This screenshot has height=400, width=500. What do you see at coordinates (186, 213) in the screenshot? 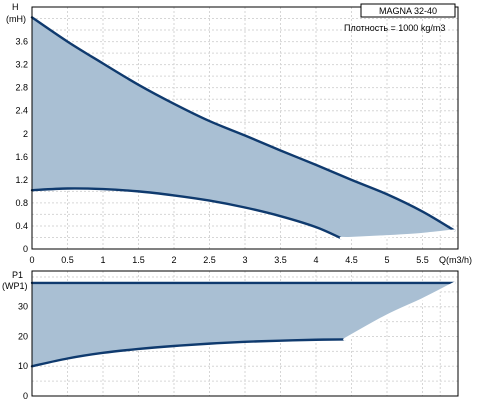
I see `min-curve-line` at bounding box center [186, 213].